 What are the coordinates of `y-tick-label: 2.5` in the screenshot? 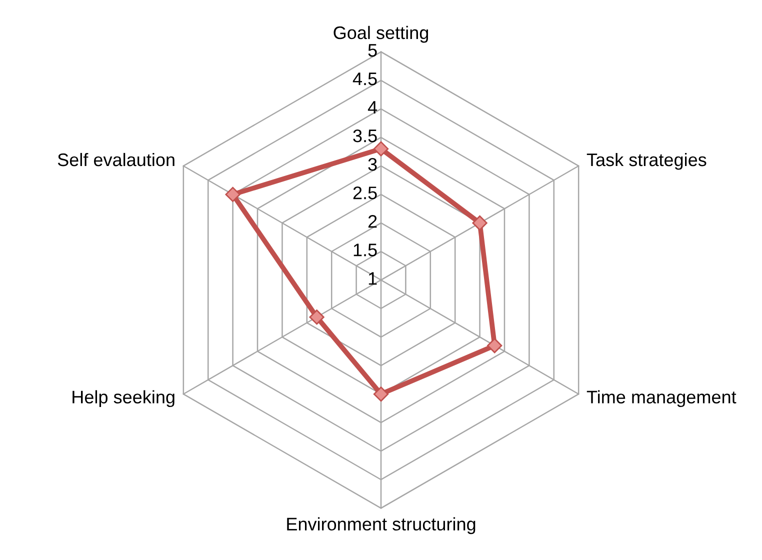 It's located at (365, 193).